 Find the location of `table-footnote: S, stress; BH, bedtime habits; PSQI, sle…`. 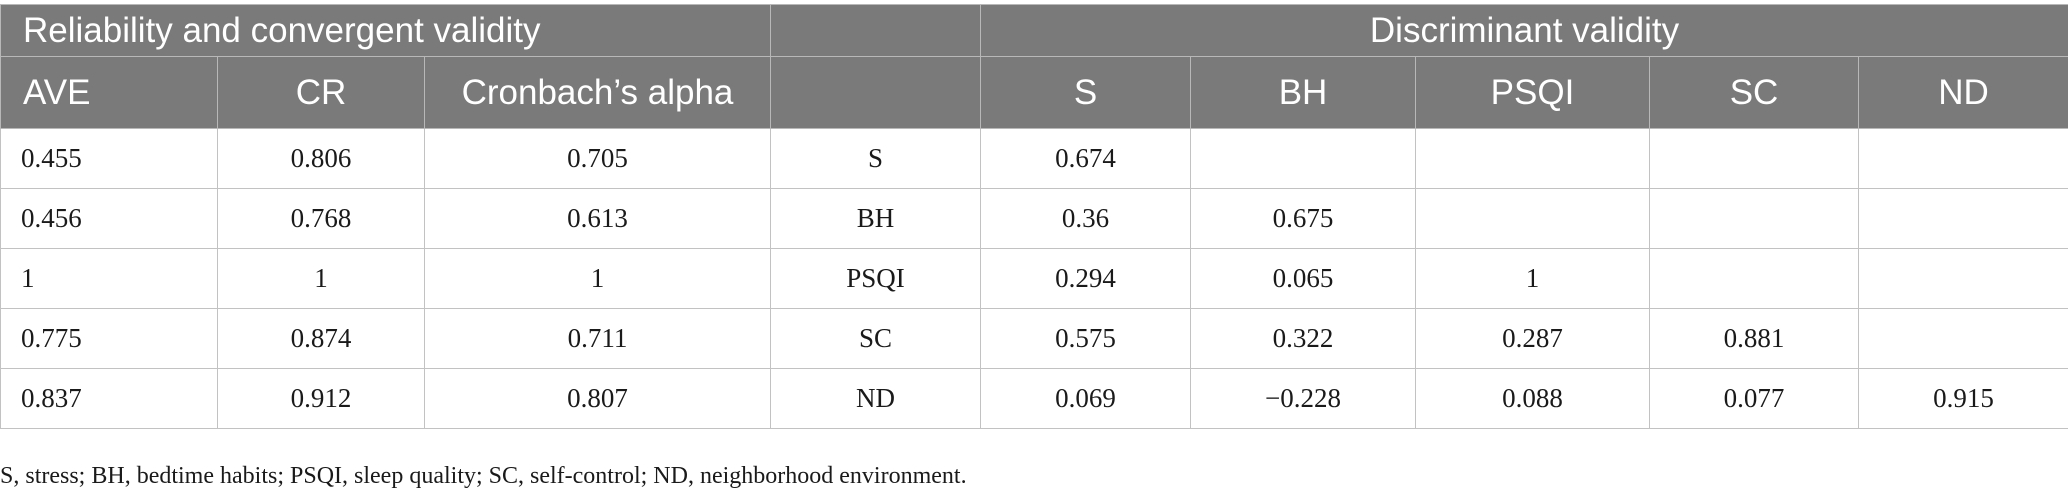

table-footnote: S, stress; BH, bedtime habits; PSQI, sle… is located at coordinates (483, 476).